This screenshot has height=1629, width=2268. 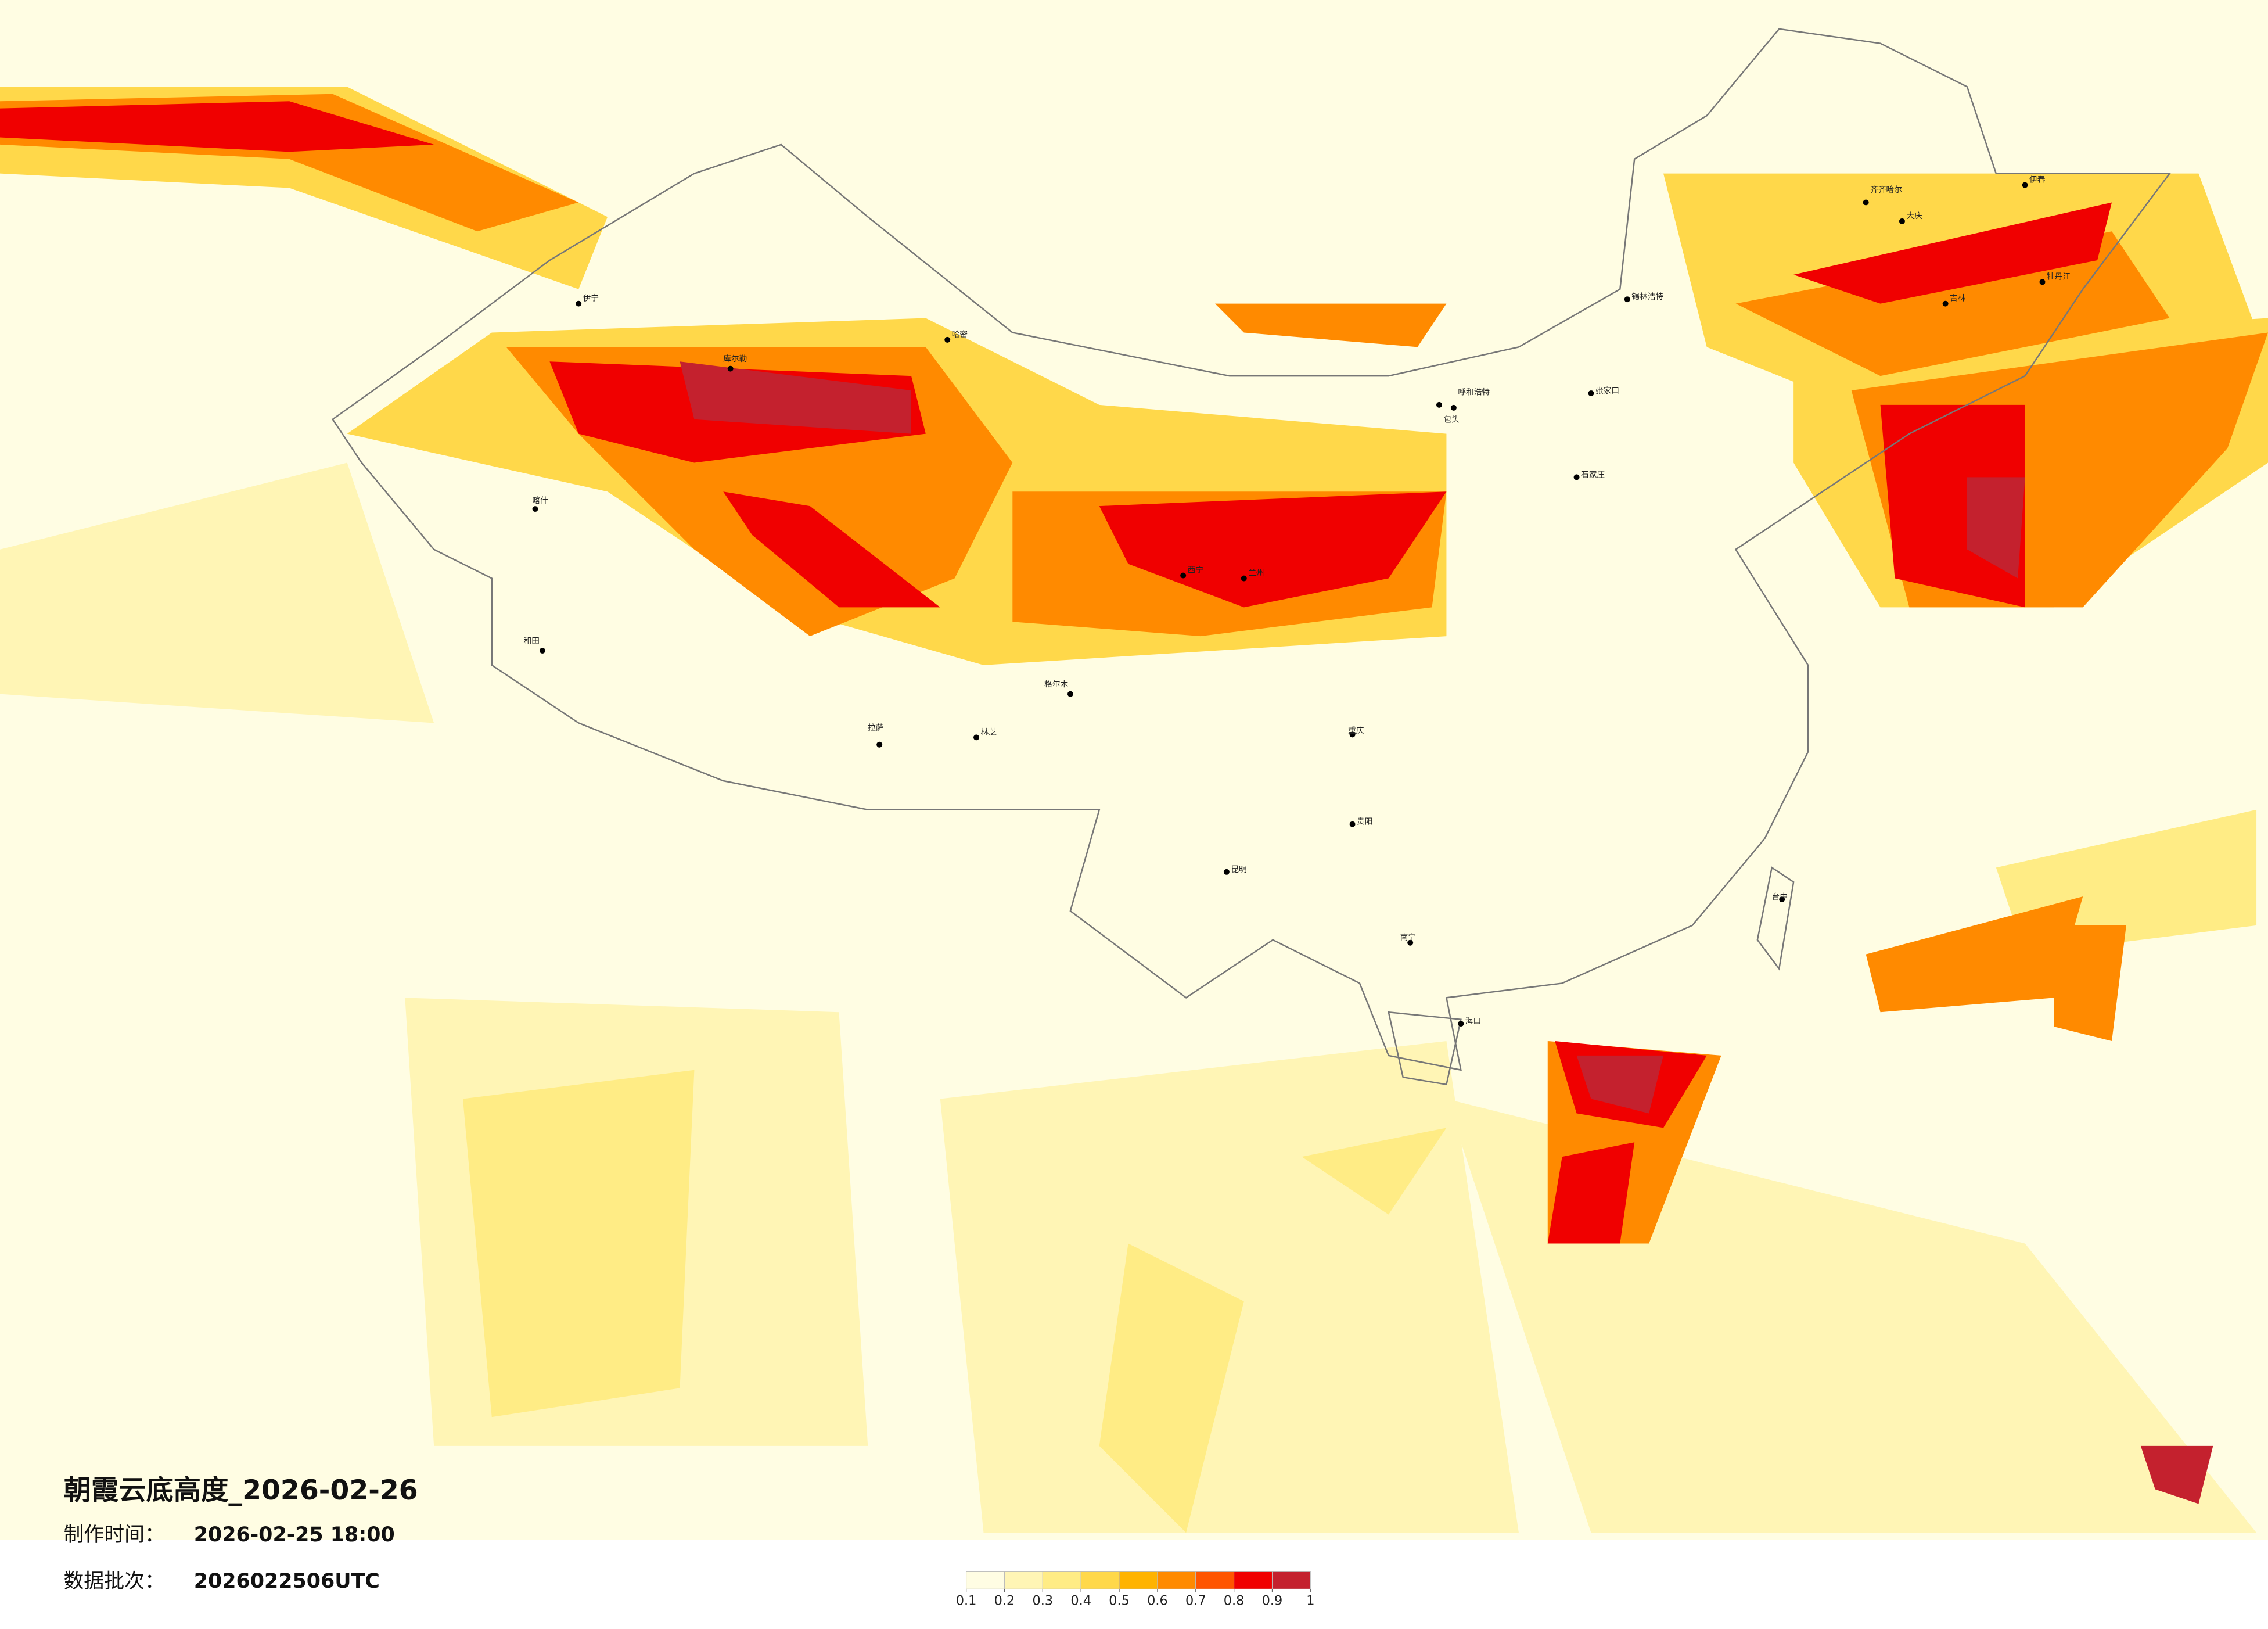 I want to click on city-label: 石家庄, so click(x=1593, y=474).